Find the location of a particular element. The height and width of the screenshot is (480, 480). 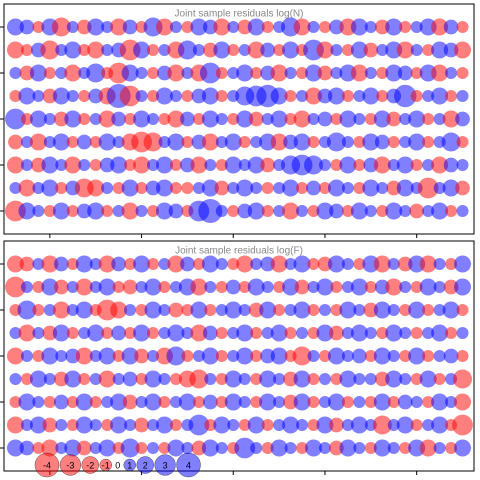

legend-label: -1 is located at coordinates (106, 465).